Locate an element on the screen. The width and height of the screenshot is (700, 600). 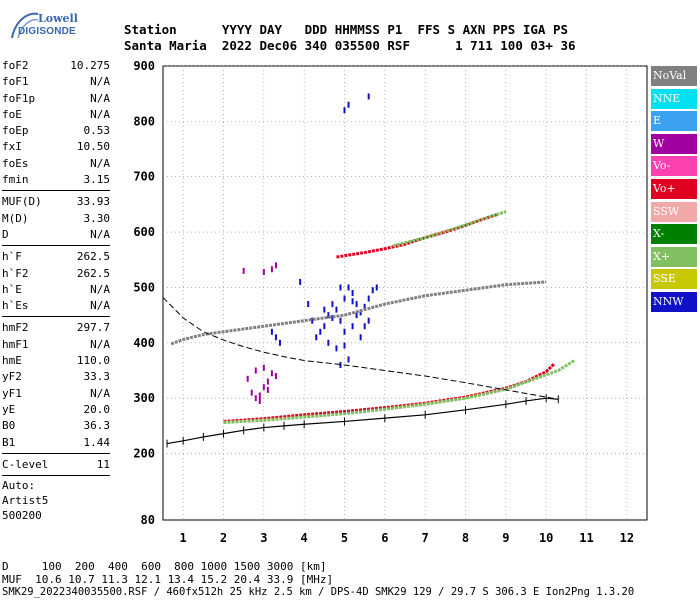
param-name: fmin is located at coordinates (15, 180).